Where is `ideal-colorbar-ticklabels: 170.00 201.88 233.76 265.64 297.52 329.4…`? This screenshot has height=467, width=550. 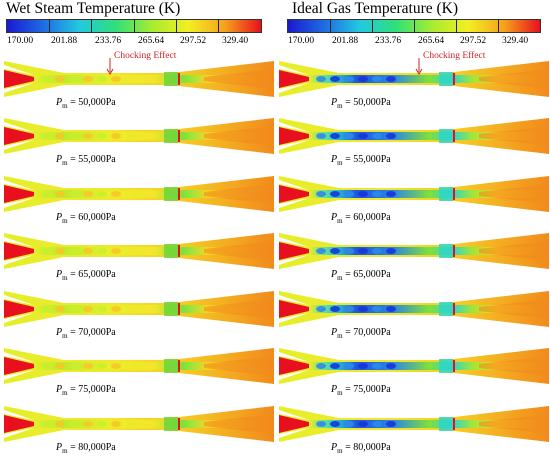 ideal-colorbar-ticklabels: 170.00 201.88 233.76 265.64 297.52 329.4… is located at coordinates (413, 42).